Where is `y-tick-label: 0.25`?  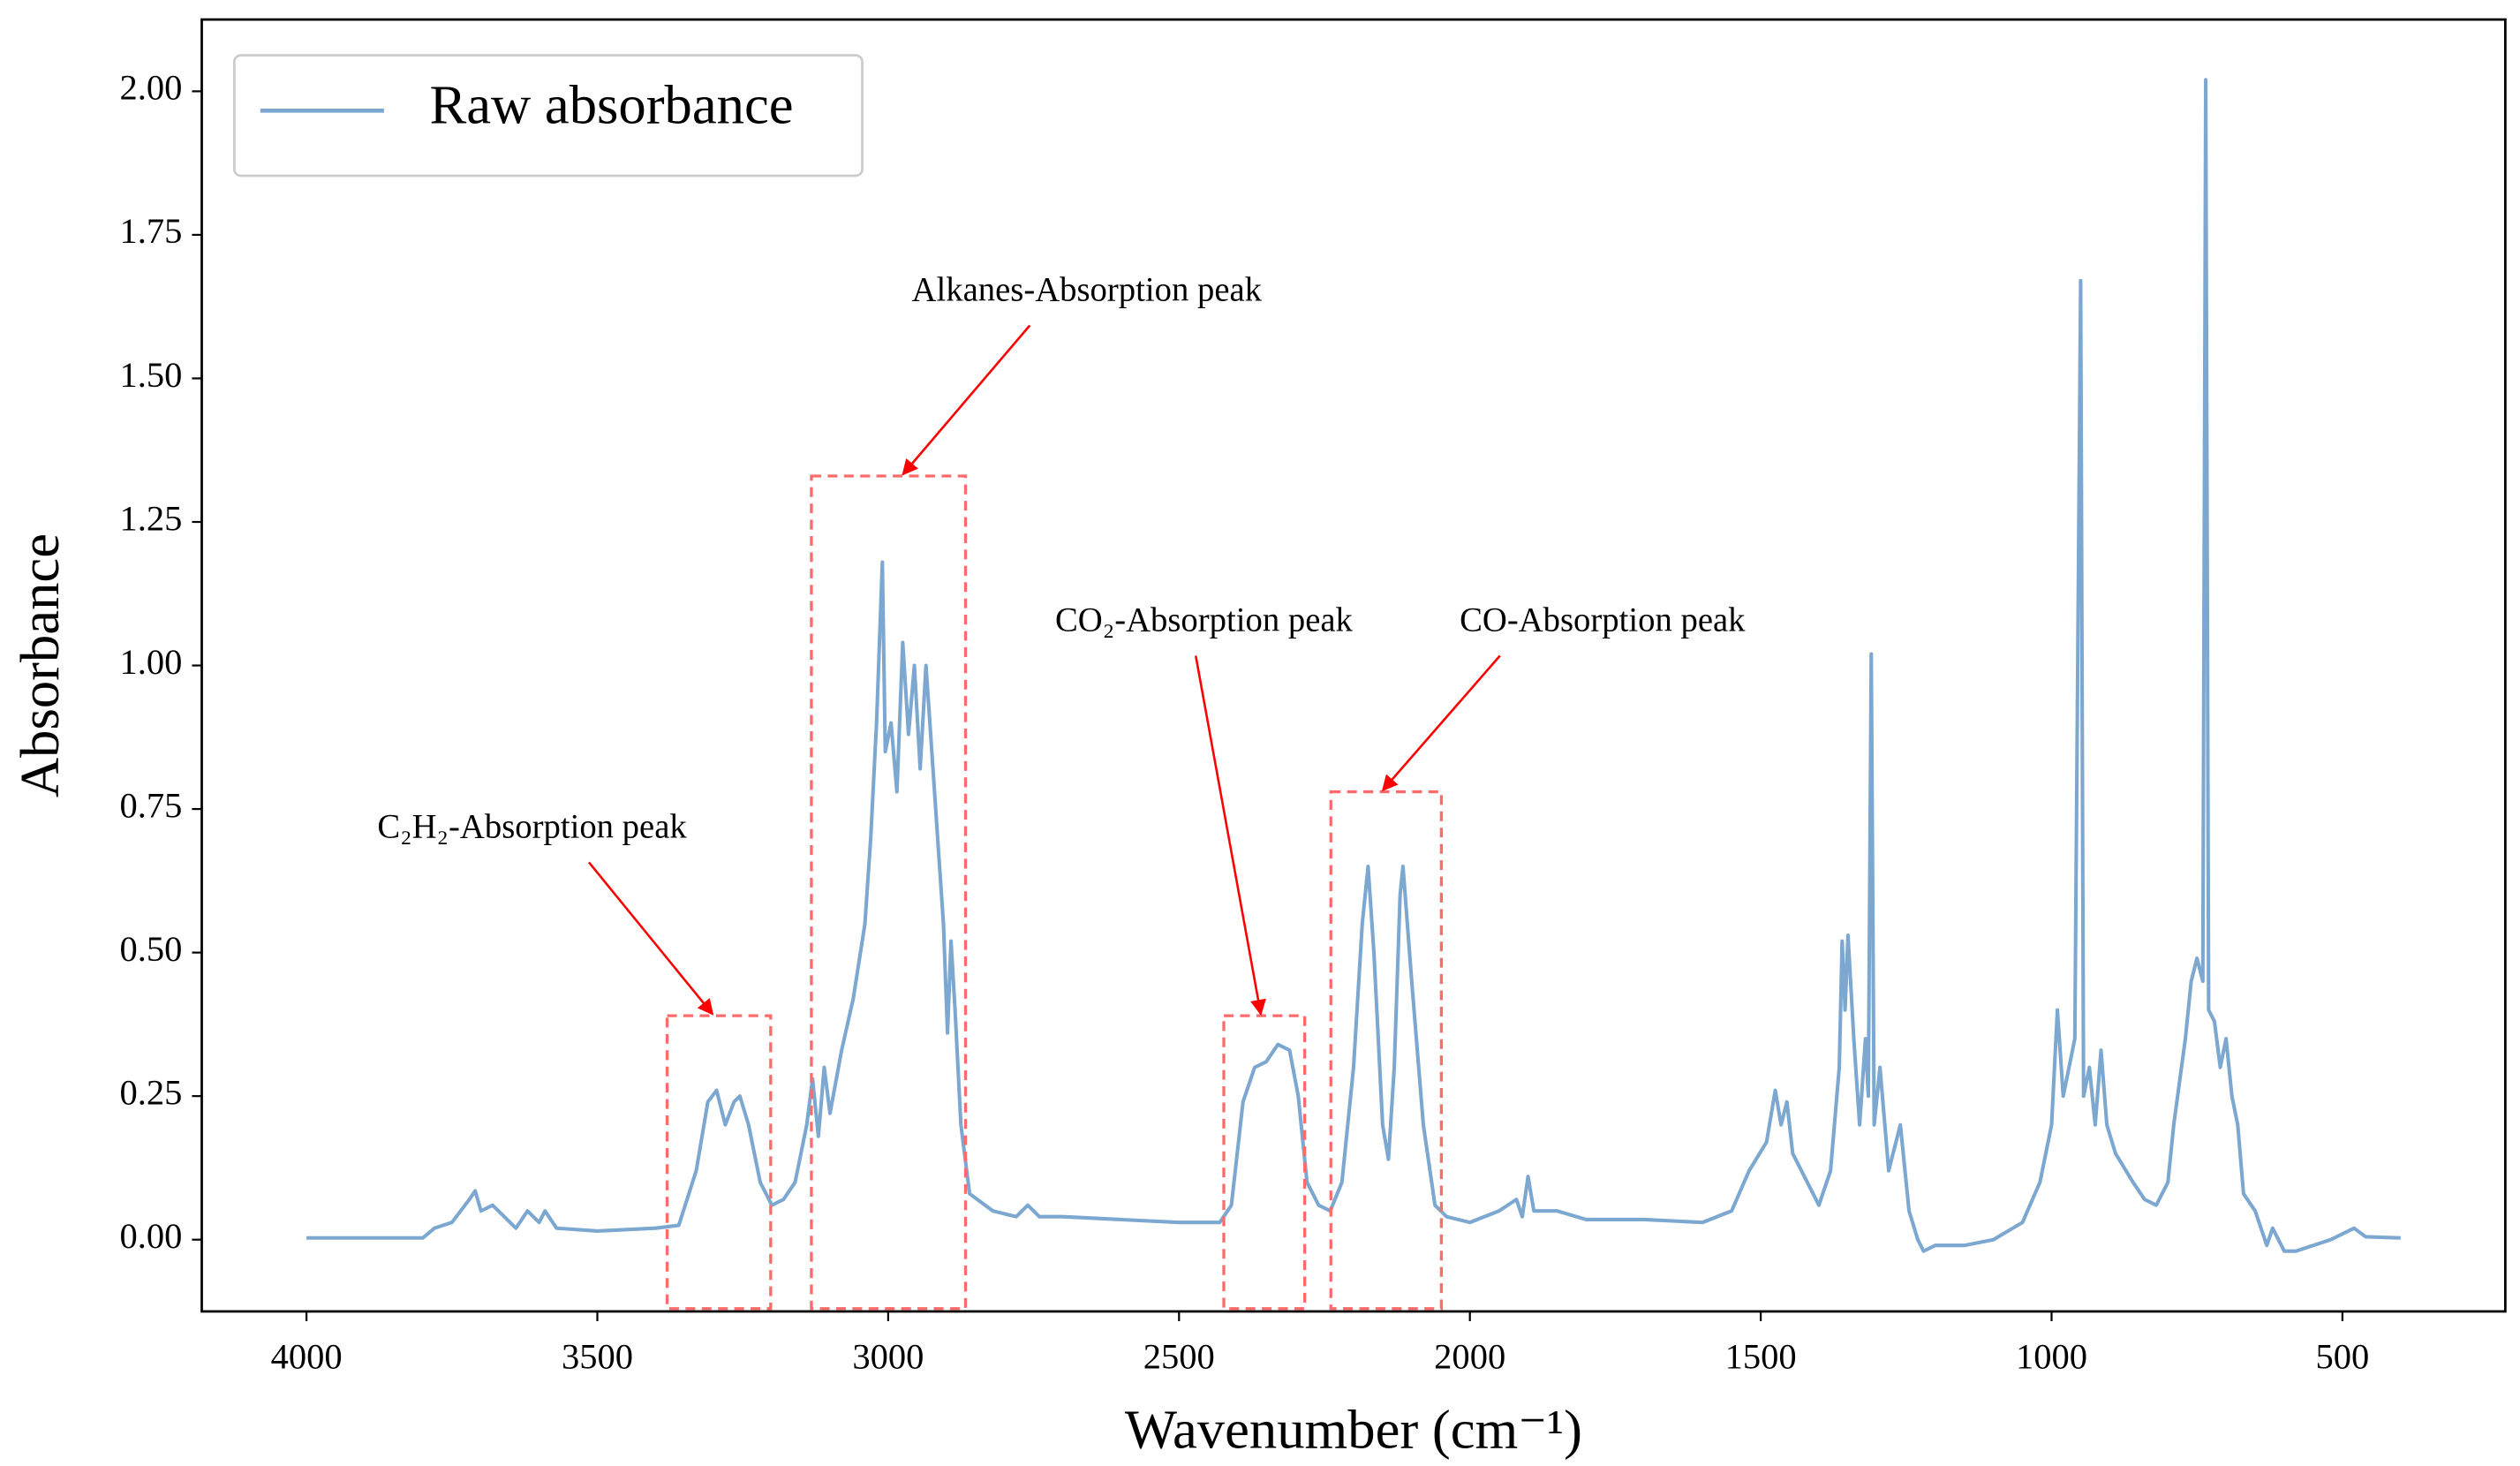
y-tick-label: 0.25 is located at coordinates (151, 1092).